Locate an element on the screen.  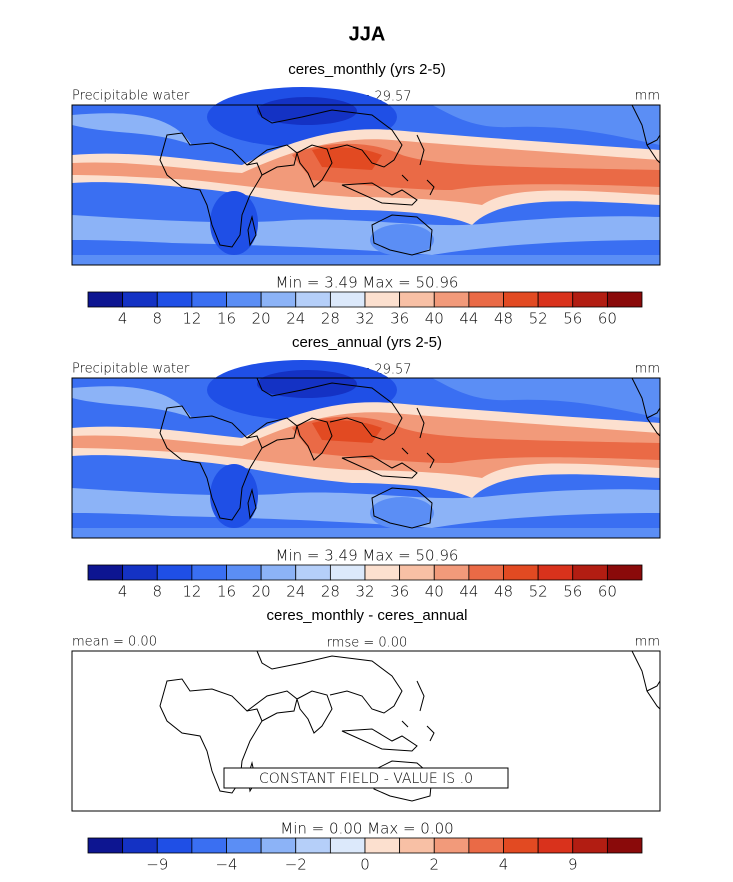
panel-left-label: mean = 0.00 is located at coordinates (114, 642).